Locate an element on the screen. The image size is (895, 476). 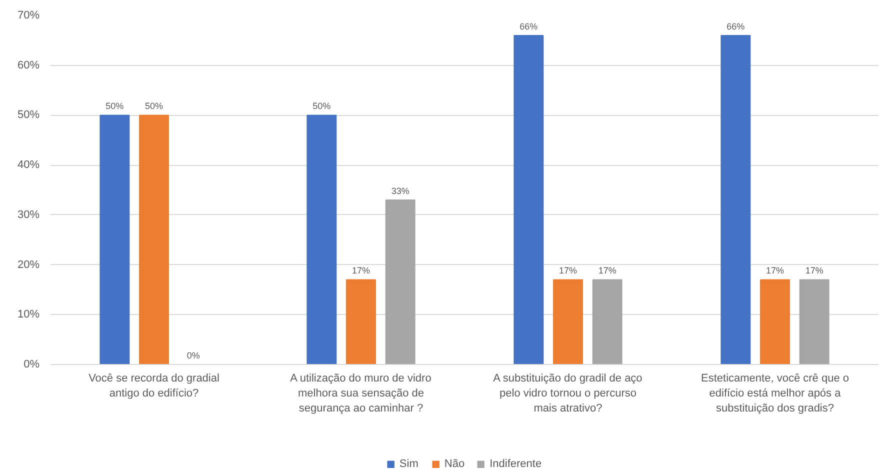
y-tick-label: 70% is located at coordinates (28, 16).